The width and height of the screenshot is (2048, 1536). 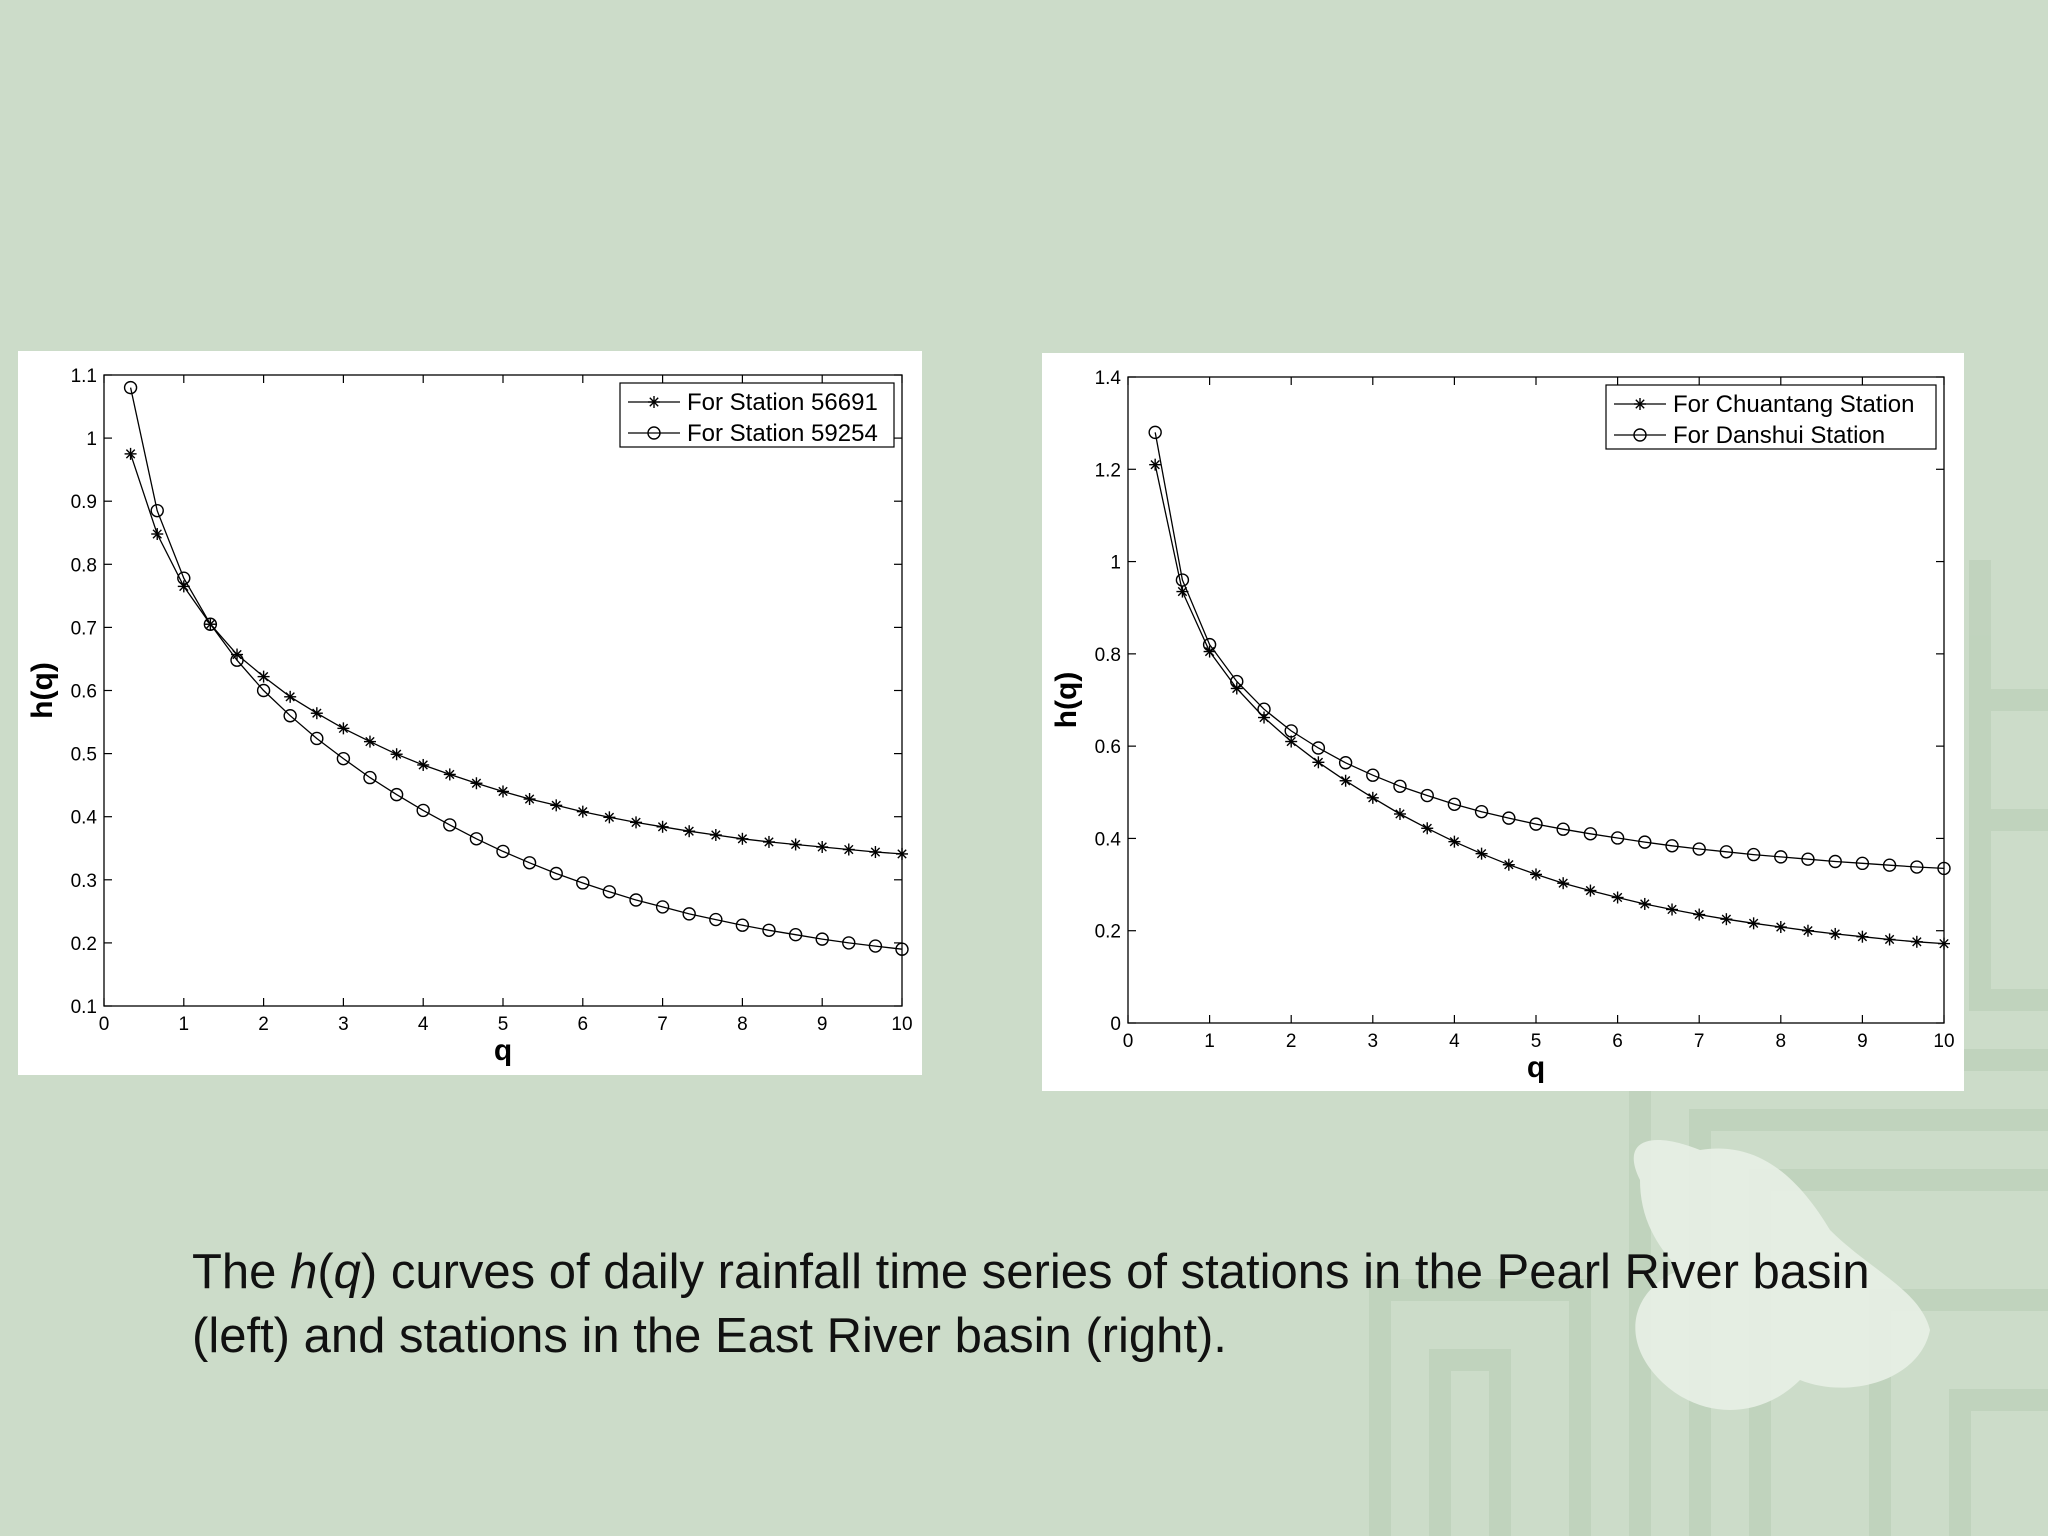 I want to click on left-chart-y-tick-label: 1.1, so click(x=84, y=376).